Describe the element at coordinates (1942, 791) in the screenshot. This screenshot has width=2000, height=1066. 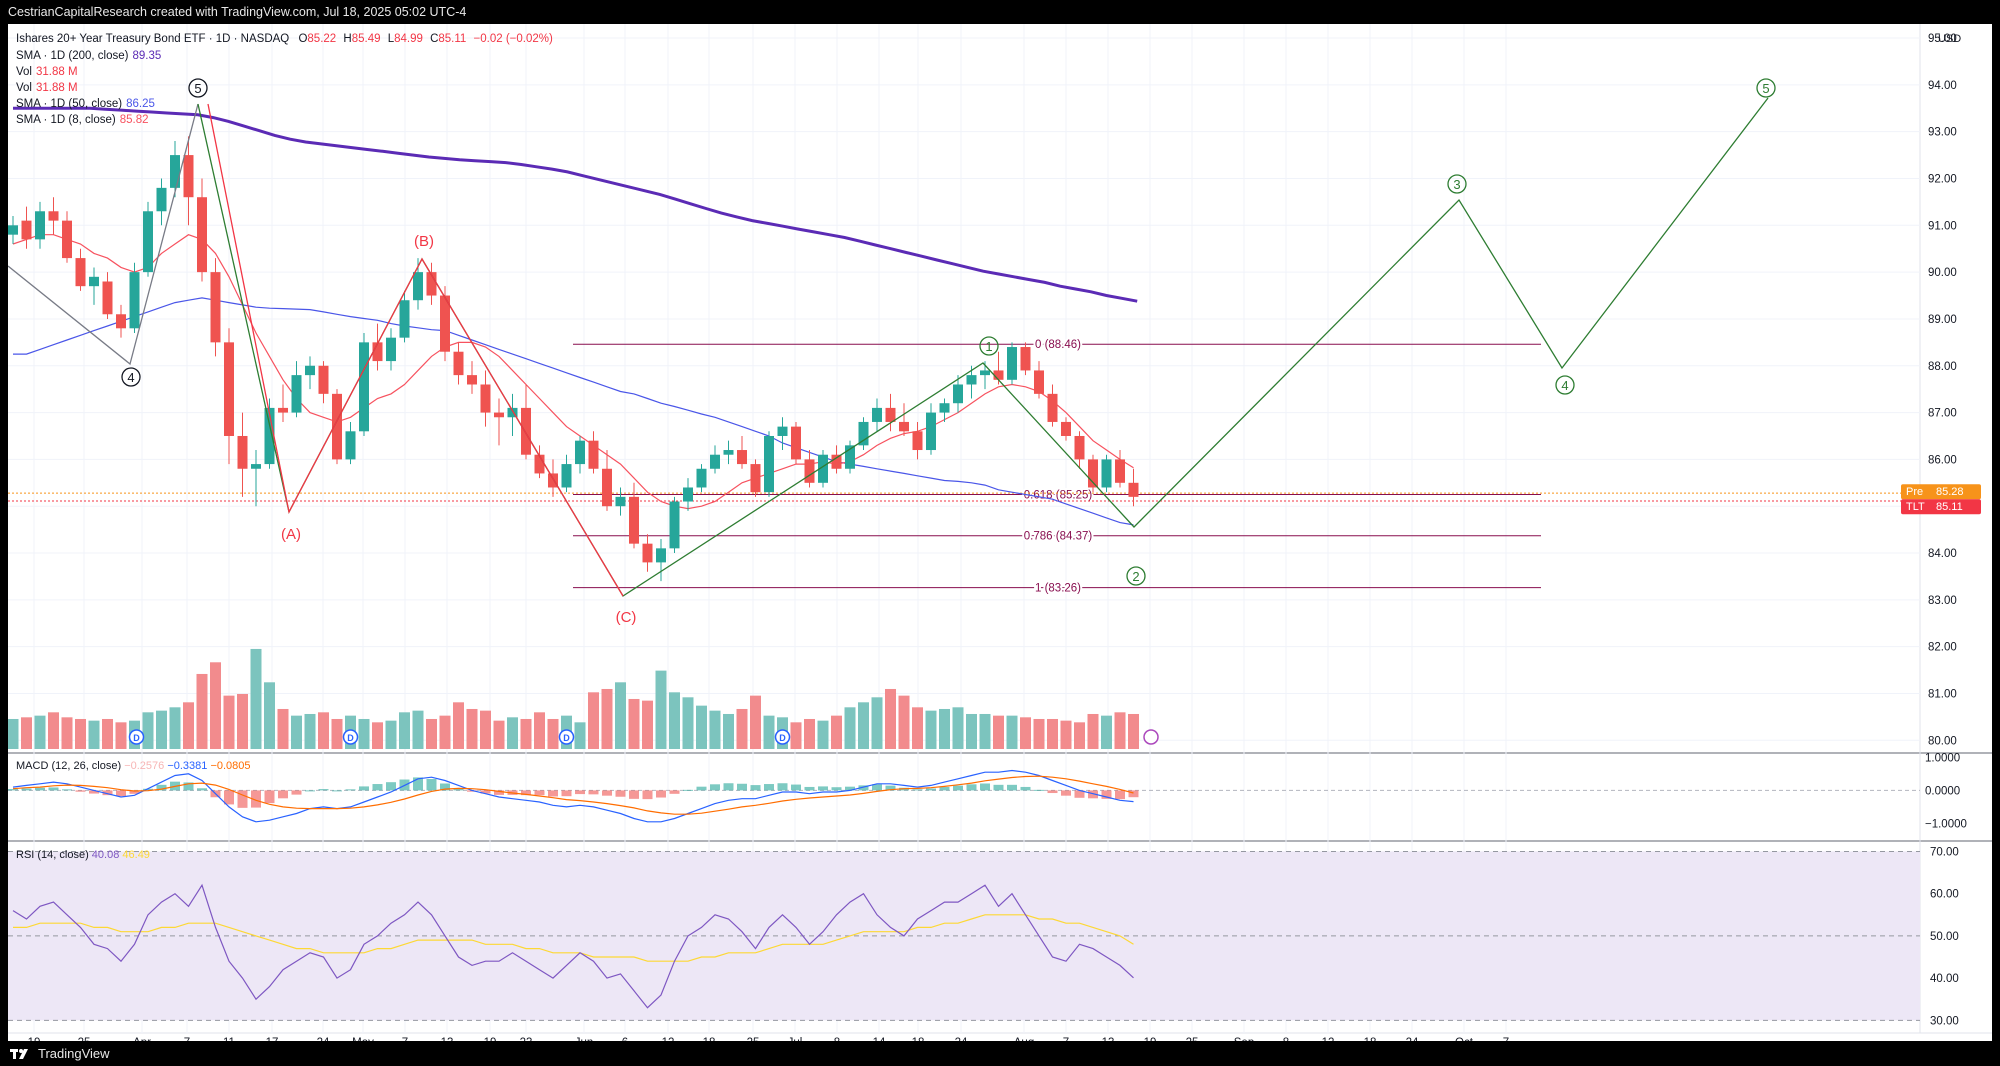
I see `macd-tick-label: 0.0000` at that location.